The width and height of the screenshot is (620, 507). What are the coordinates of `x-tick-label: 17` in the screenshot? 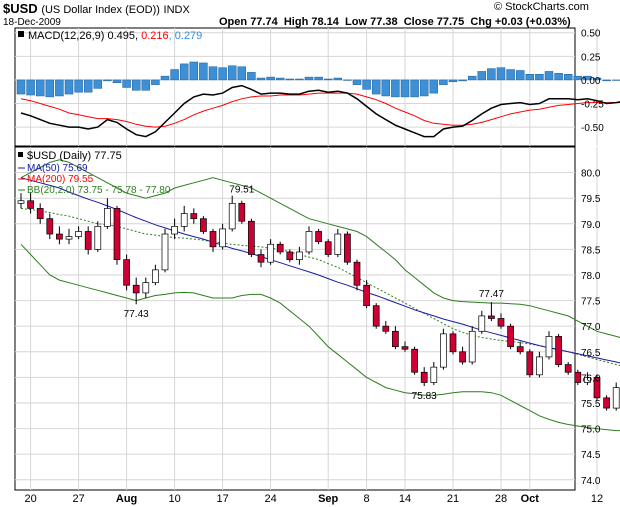 It's located at (222, 499).